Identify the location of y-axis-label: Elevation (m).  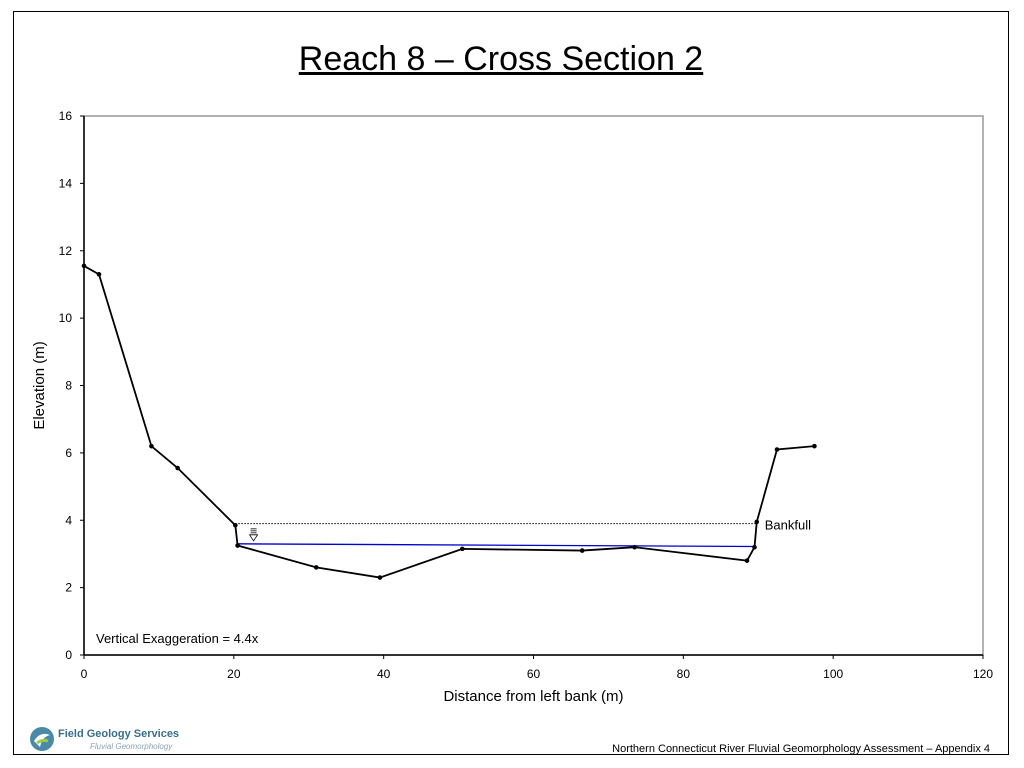
(39, 385).